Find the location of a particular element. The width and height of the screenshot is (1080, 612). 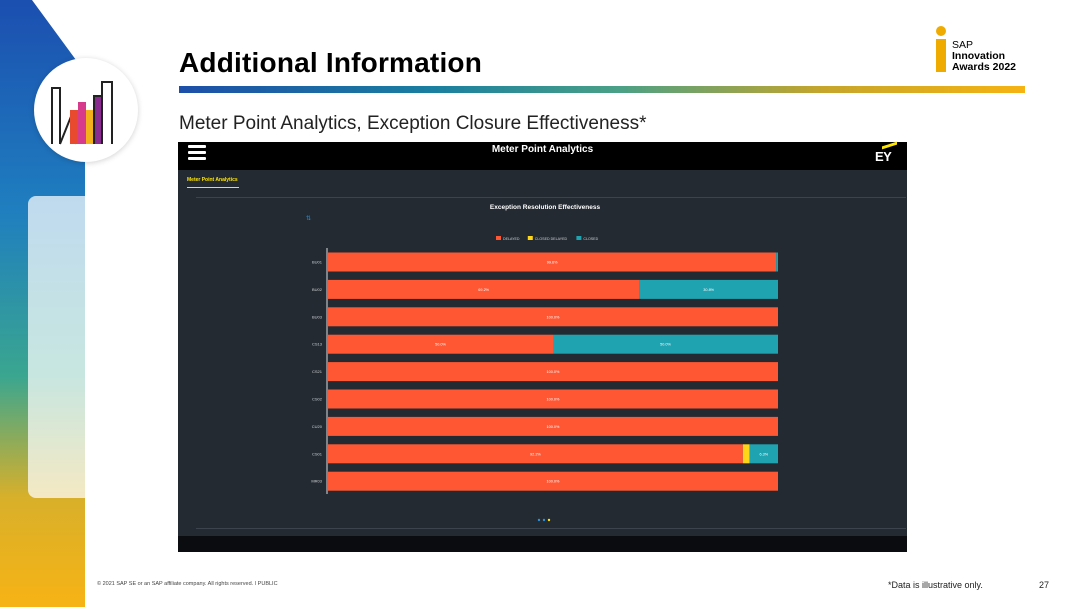

decorative-side-band is located at coordinates (75, 303).